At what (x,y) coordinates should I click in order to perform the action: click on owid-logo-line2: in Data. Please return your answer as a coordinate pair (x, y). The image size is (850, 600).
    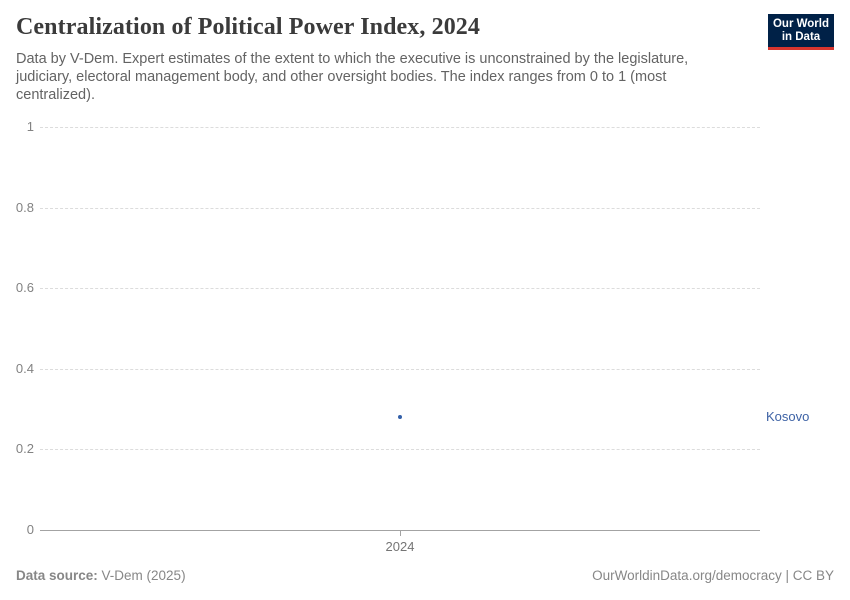
    Looking at the image, I should click on (801, 37).